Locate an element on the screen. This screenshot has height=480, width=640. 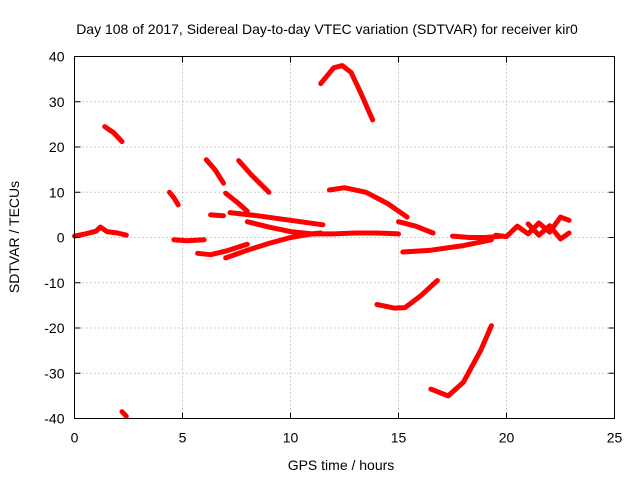
y-axis-label: SDTVAR / TECUs is located at coordinates (14, 237).